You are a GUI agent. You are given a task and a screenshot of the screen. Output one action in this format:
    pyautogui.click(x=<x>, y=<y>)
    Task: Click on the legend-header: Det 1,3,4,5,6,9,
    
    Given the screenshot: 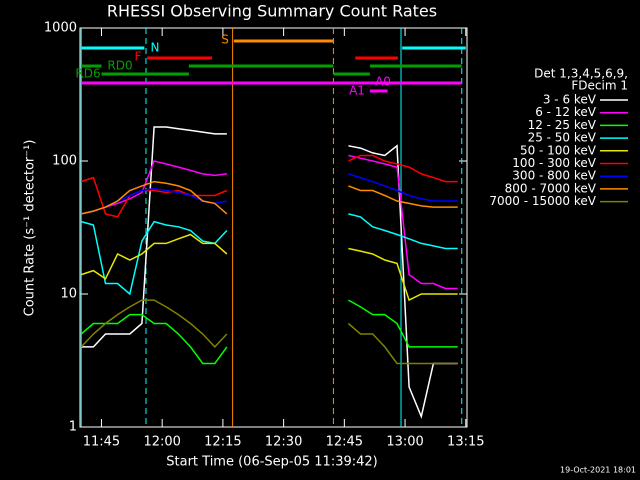 What is the action you would take?
    pyautogui.click(x=581, y=74)
    